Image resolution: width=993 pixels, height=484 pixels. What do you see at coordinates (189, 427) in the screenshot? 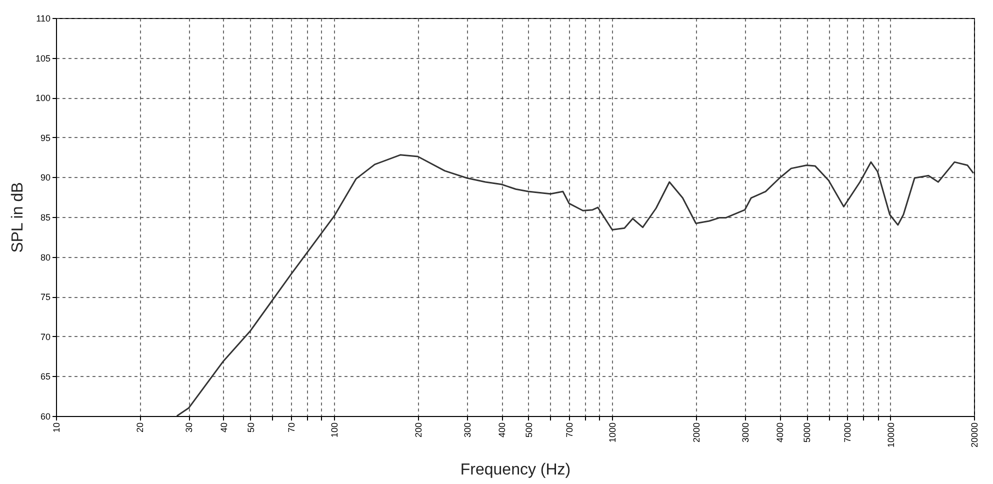
I see `x-tick-label: 30` at bounding box center [189, 427].